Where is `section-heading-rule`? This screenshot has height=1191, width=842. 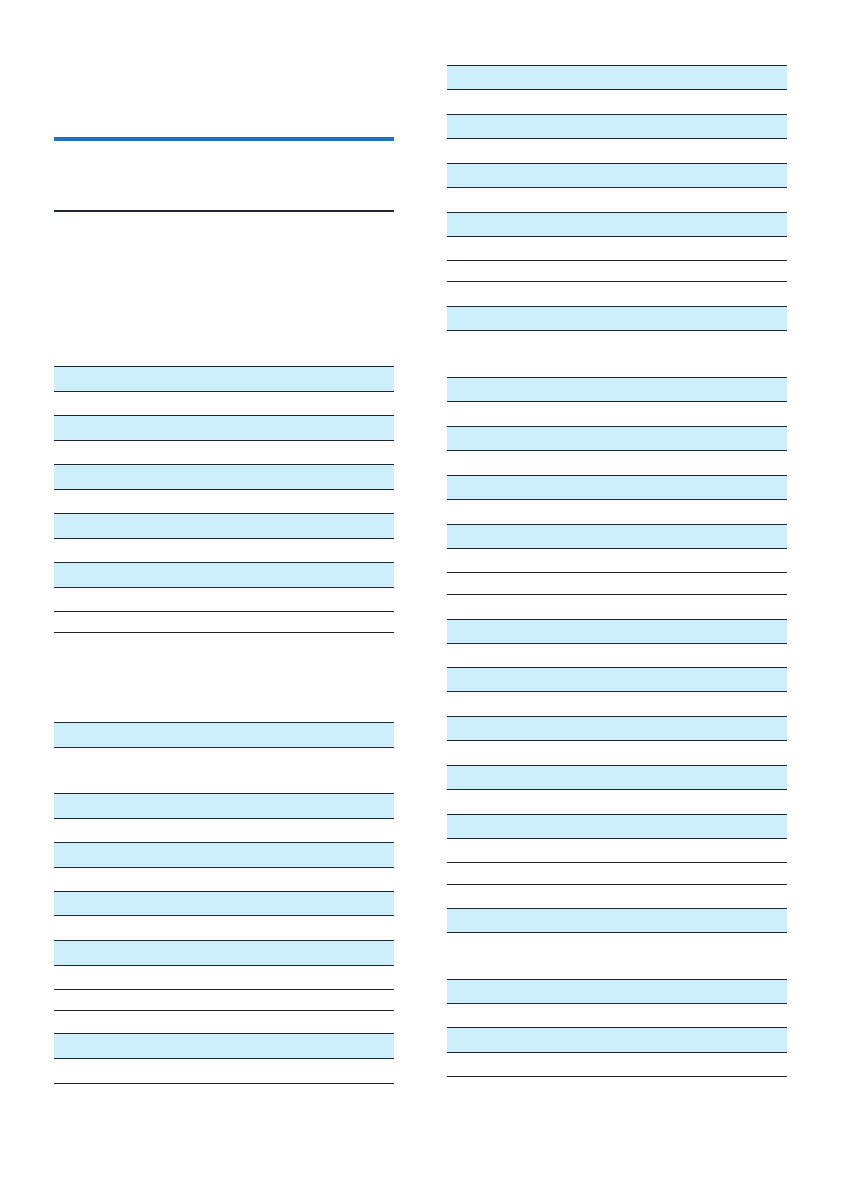 section-heading-rule is located at coordinates (224, 139).